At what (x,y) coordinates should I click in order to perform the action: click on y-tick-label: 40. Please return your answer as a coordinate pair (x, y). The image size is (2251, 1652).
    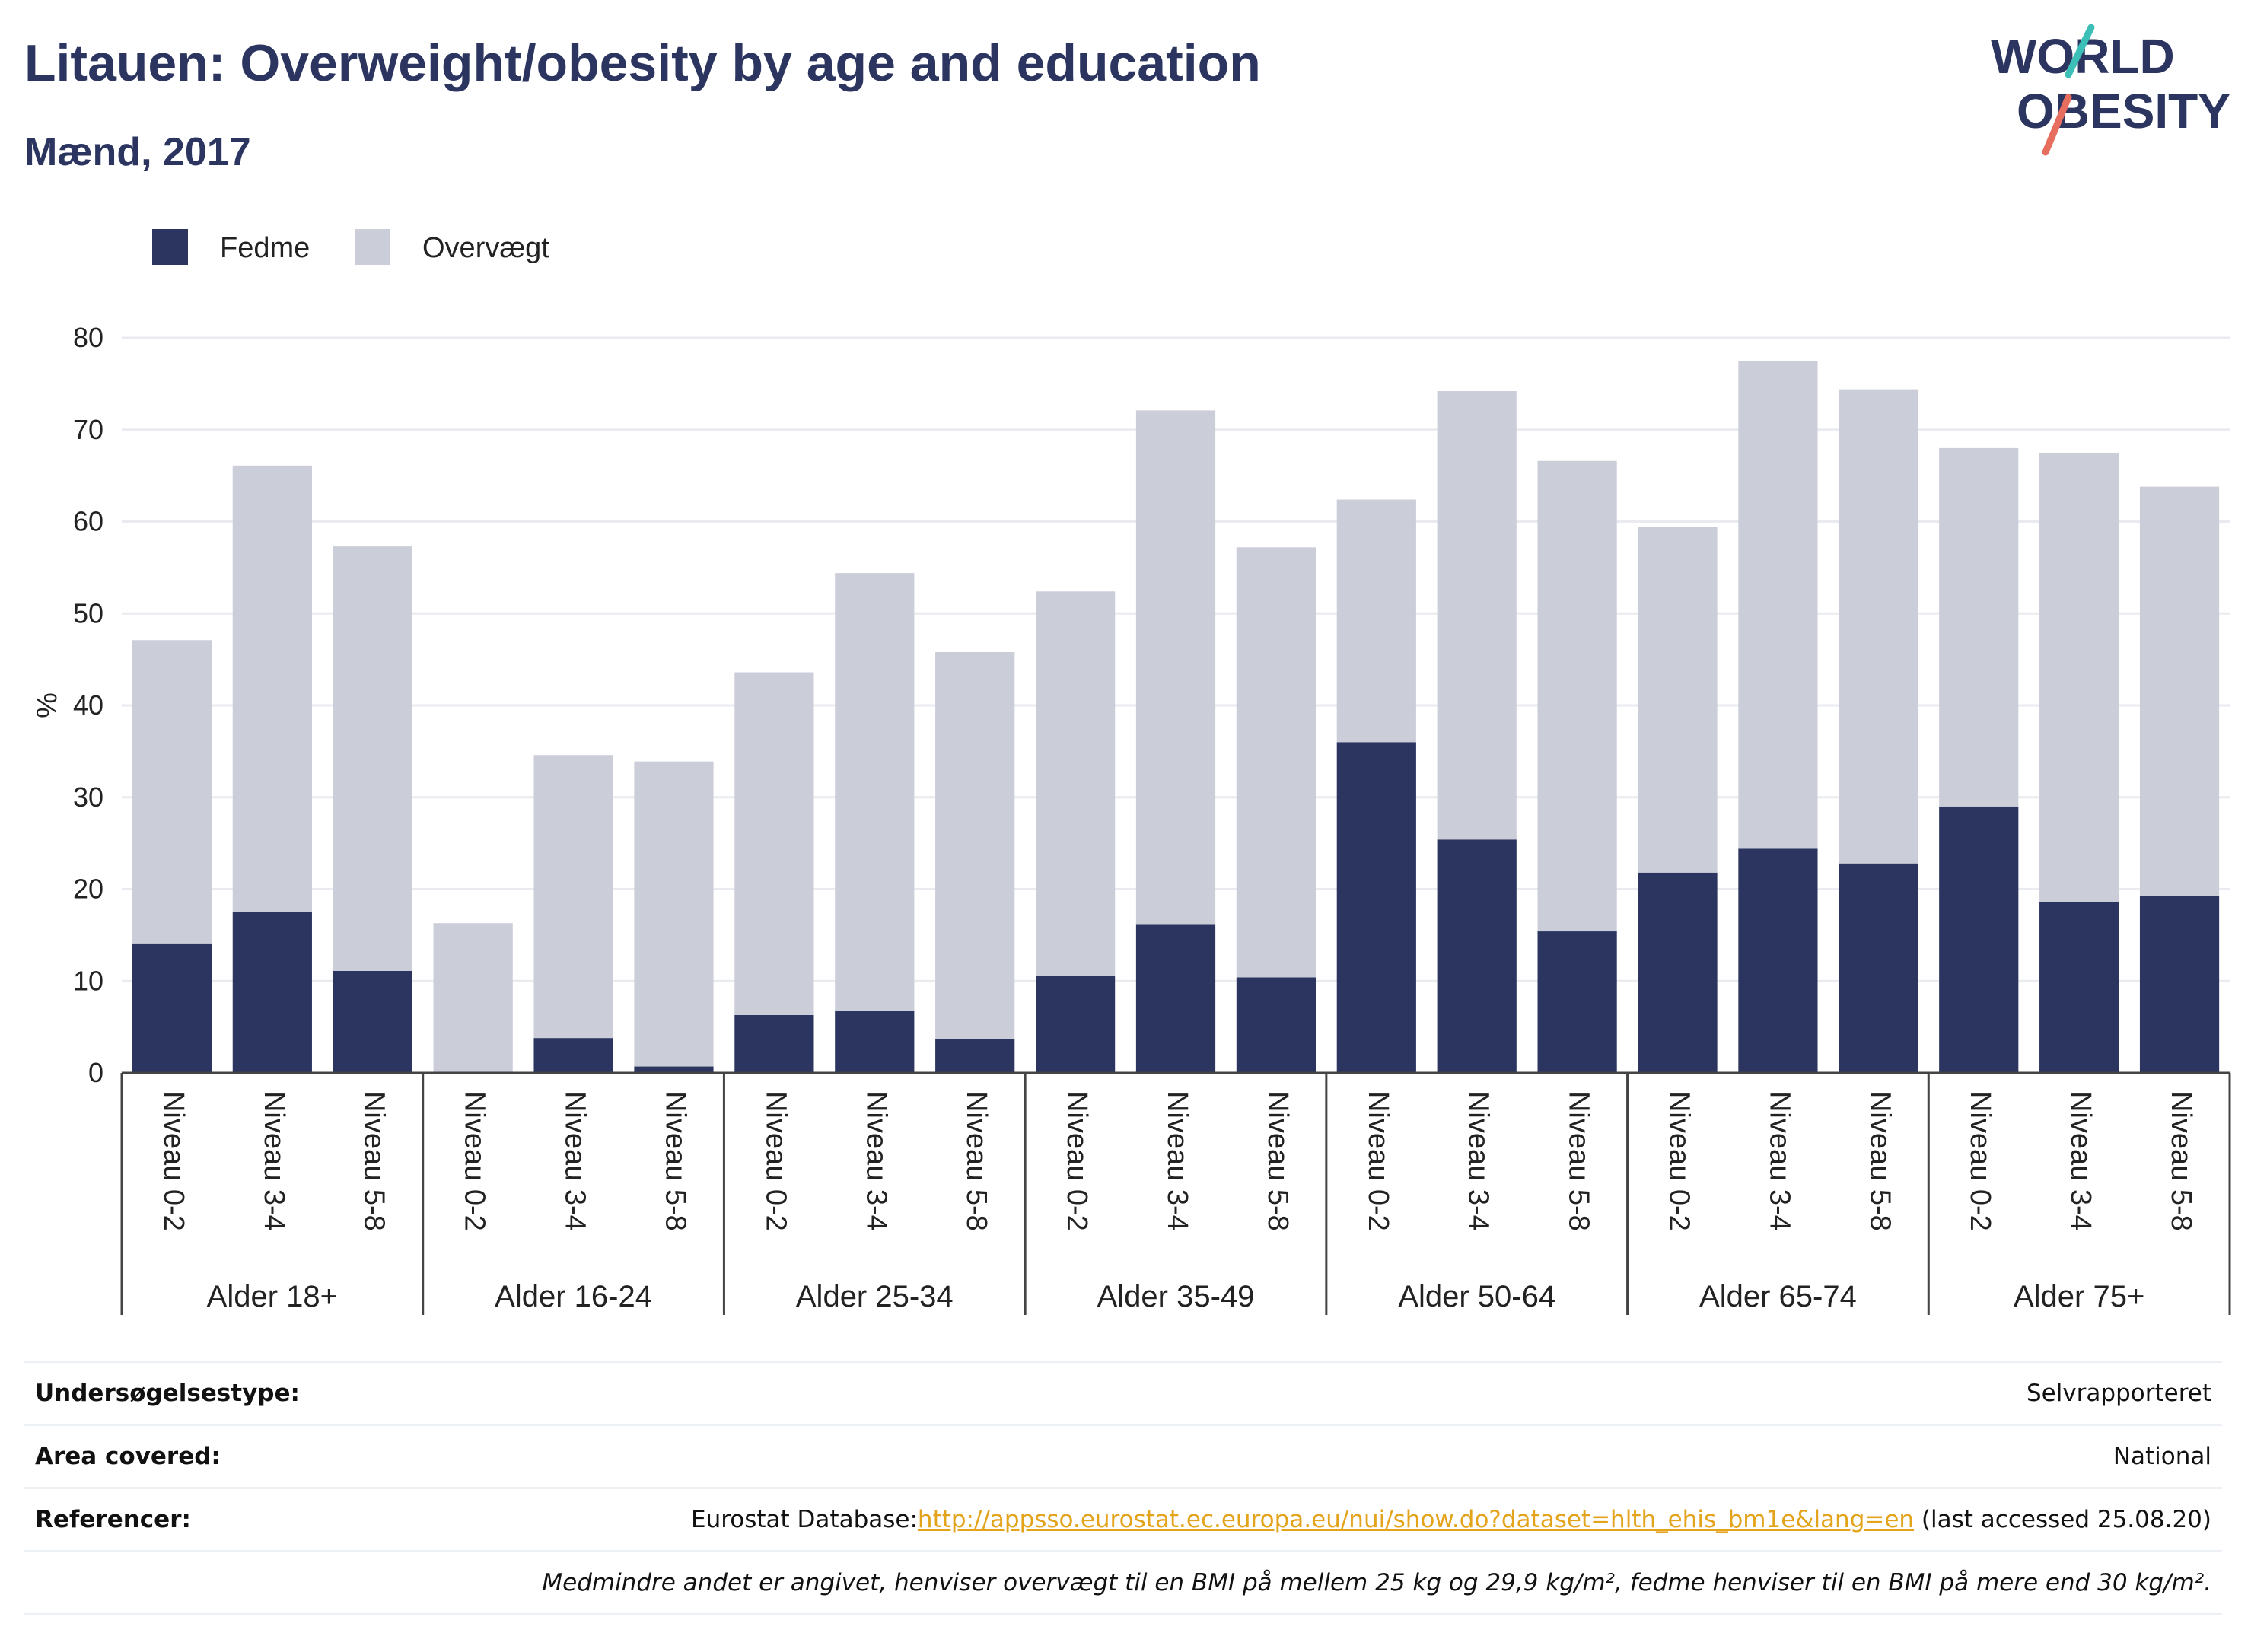
    Looking at the image, I should click on (88, 705).